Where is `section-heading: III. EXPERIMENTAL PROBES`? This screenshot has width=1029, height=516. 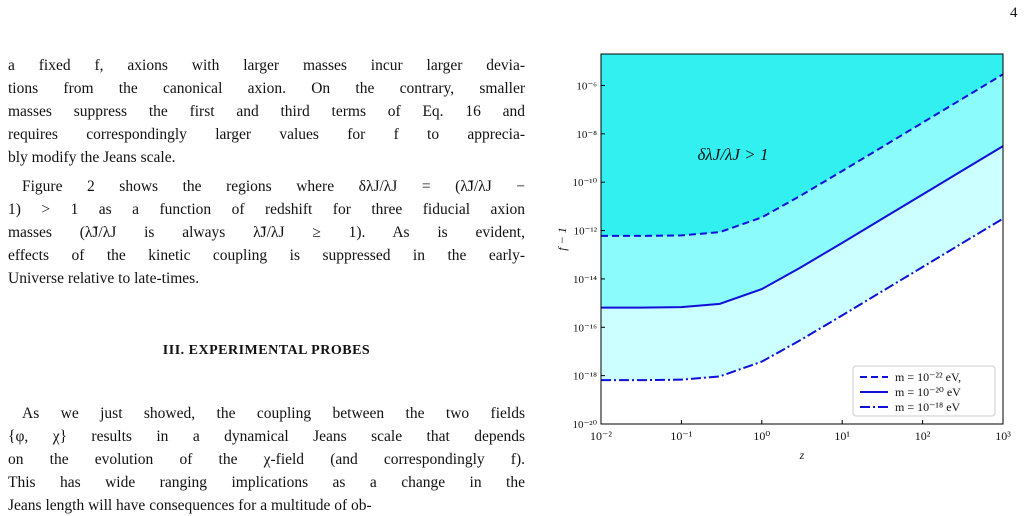 section-heading: III. EXPERIMENTAL PROBES is located at coordinates (266, 350).